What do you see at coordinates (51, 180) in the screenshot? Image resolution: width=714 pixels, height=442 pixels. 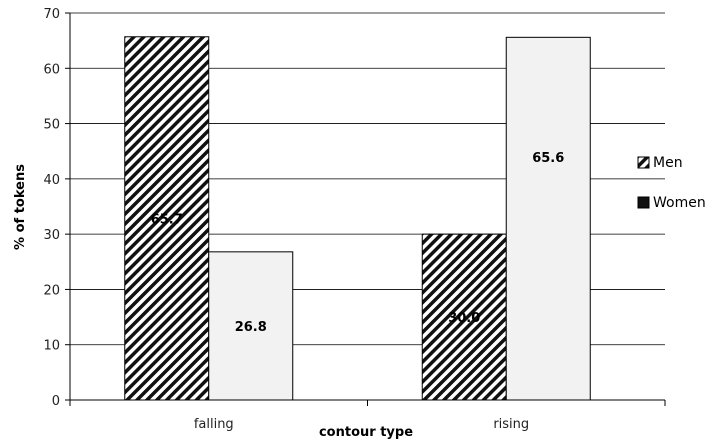 I see `y-tick-label: 40` at bounding box center [51, 180].